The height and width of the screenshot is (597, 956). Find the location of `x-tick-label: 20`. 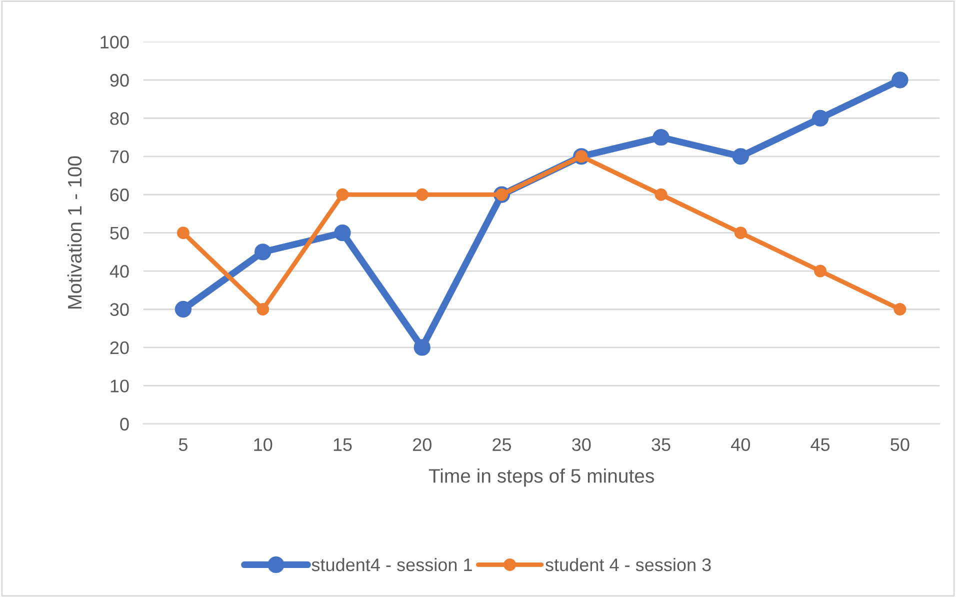

x-tick-label: 20 is located at coordinates (422, 445).